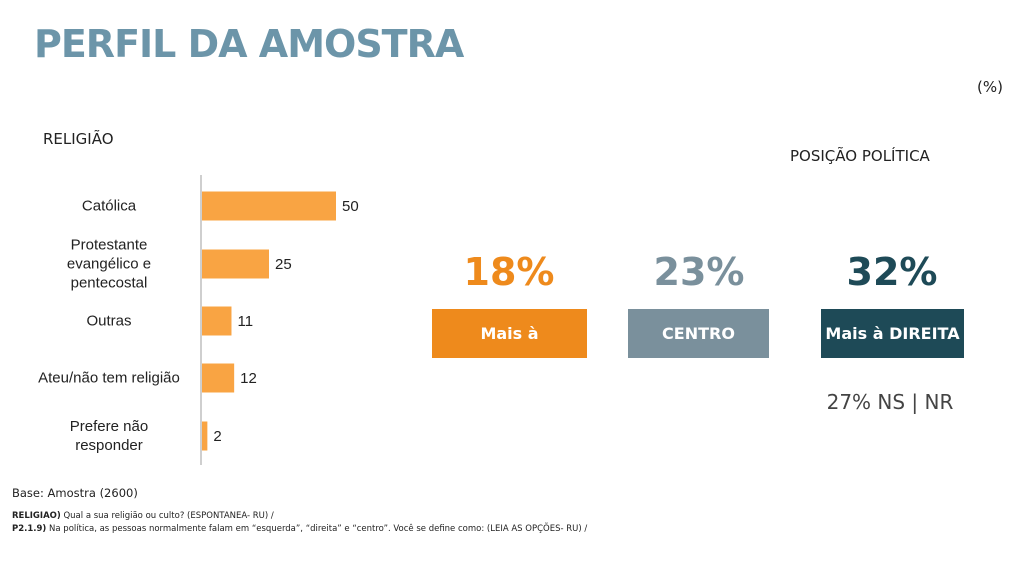  Describe the element at coordinates (217, 436) in the screenshot. I see `data-label: 2` at that location.